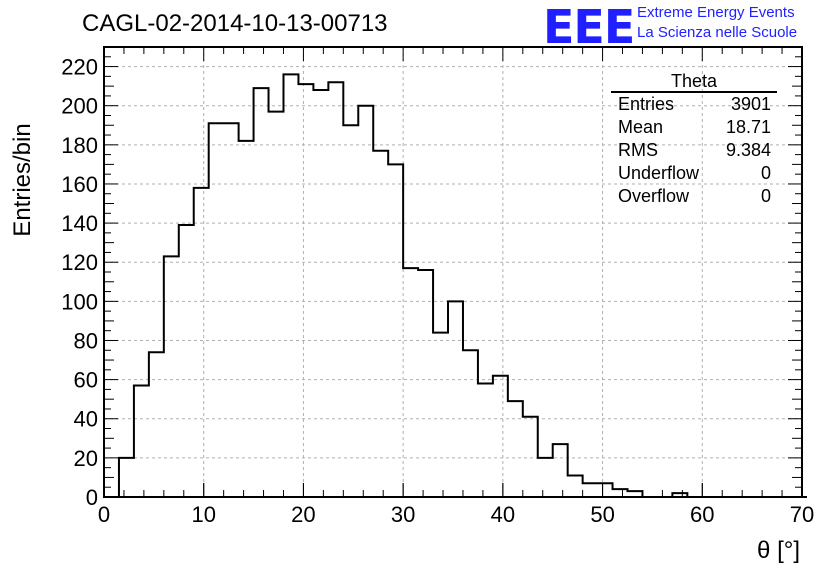 The image size is (836, 572). I want to click on stat-label: Mean, so click(641, 127).